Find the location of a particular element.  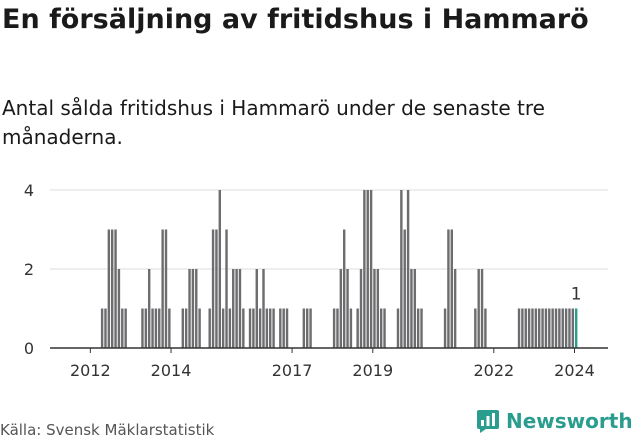

x-tick-label: 2012 is located at coordinates (90, 370).